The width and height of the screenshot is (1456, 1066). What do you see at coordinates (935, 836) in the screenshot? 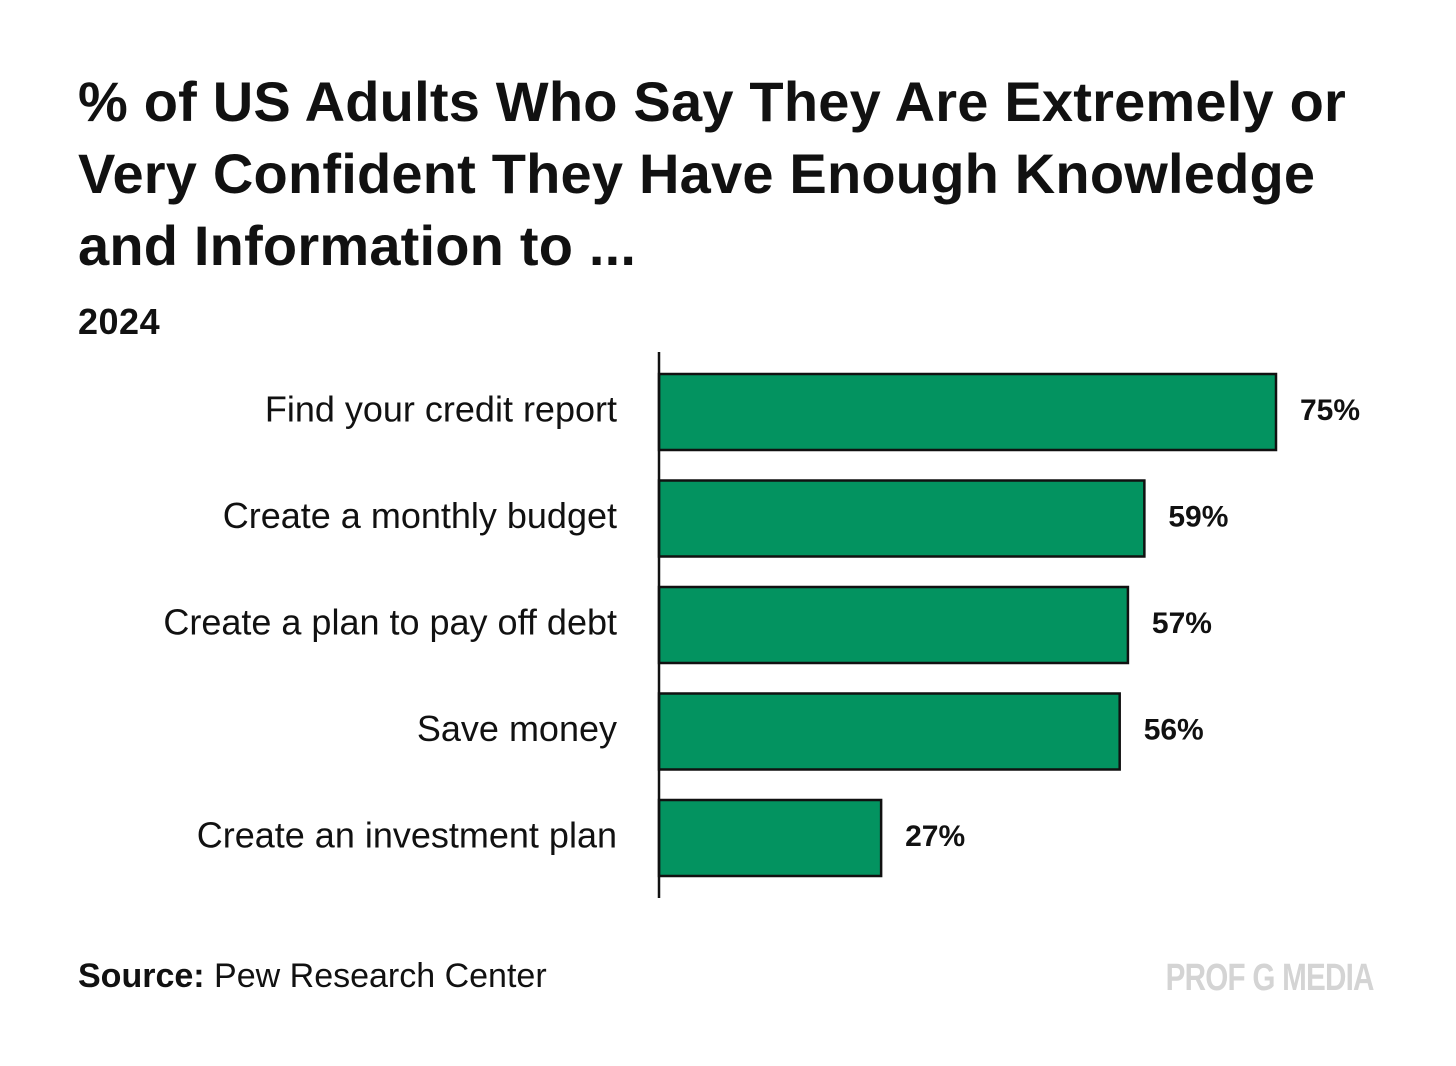
I see `value-label-5: 27%` at bounding box center [935, 836].